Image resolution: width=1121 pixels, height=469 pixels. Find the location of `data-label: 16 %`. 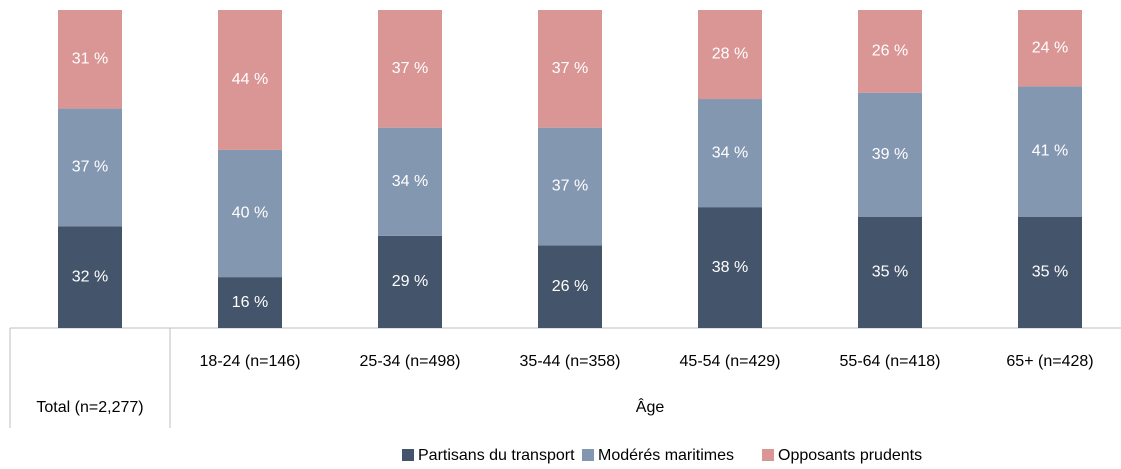

data-label: 16 % is located at coordinates (250, 302).